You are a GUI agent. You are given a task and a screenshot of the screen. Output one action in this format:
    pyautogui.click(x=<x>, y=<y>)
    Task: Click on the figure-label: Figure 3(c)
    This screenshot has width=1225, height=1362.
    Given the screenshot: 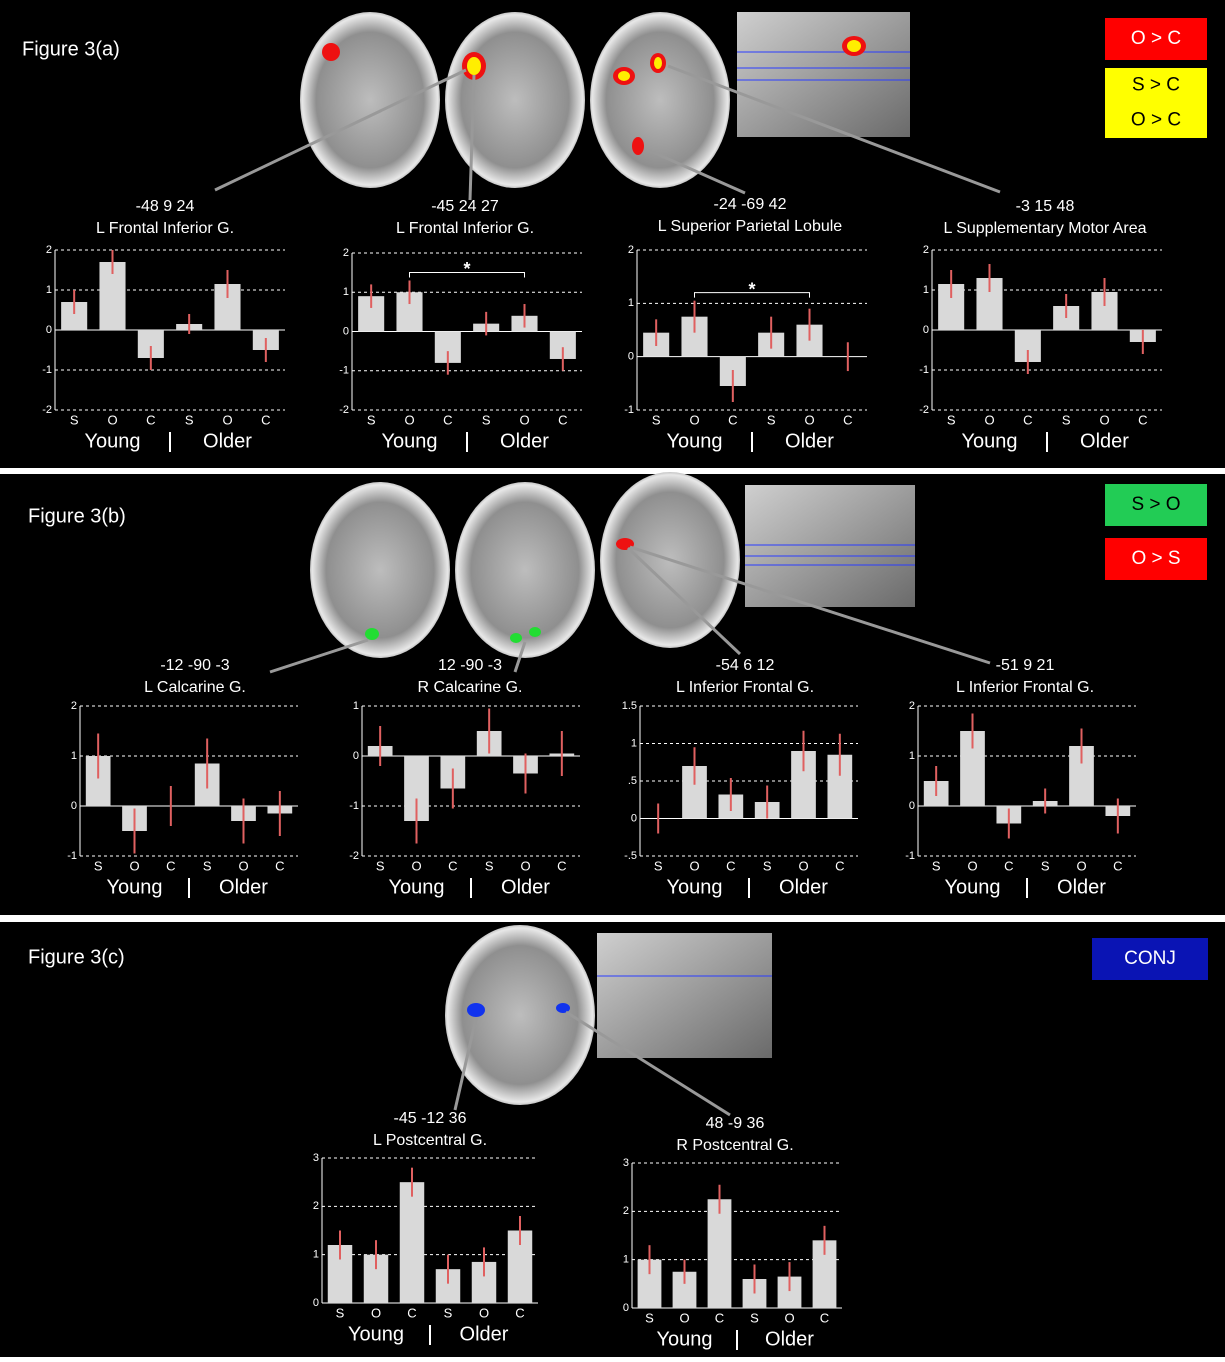 What is the action you would take?
    pyautogui.click(x=76, y=957)
    